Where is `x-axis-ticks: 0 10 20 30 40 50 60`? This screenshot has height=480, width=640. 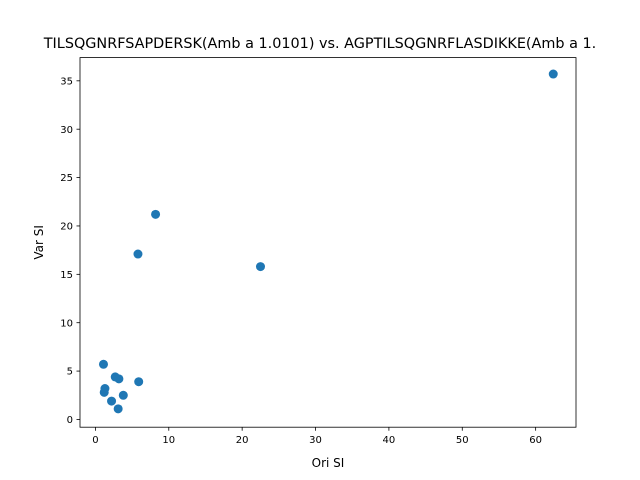
x-axis-ticks: 0 10 20 30 40 50 60 is located at coordinates (317, 436).